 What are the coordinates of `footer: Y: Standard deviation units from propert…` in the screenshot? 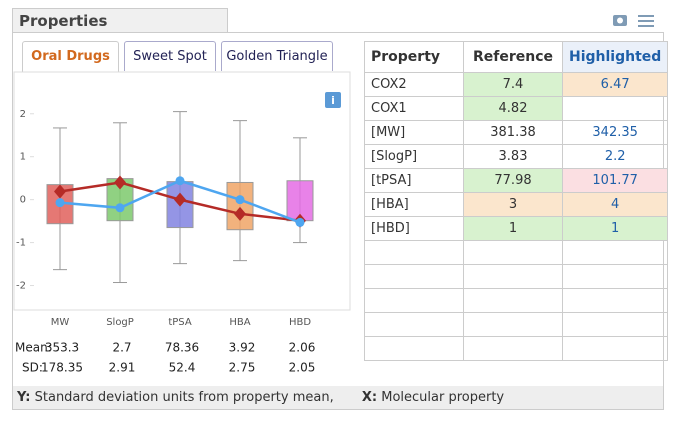 It's located at (338, 397).